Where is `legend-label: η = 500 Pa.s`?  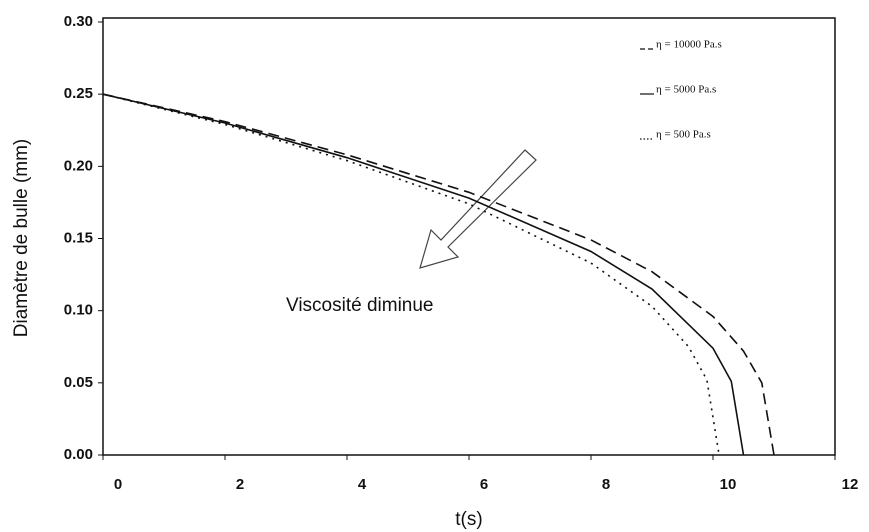
legend-label: η = 500 Pa.s is located at coordinates (683, 135).